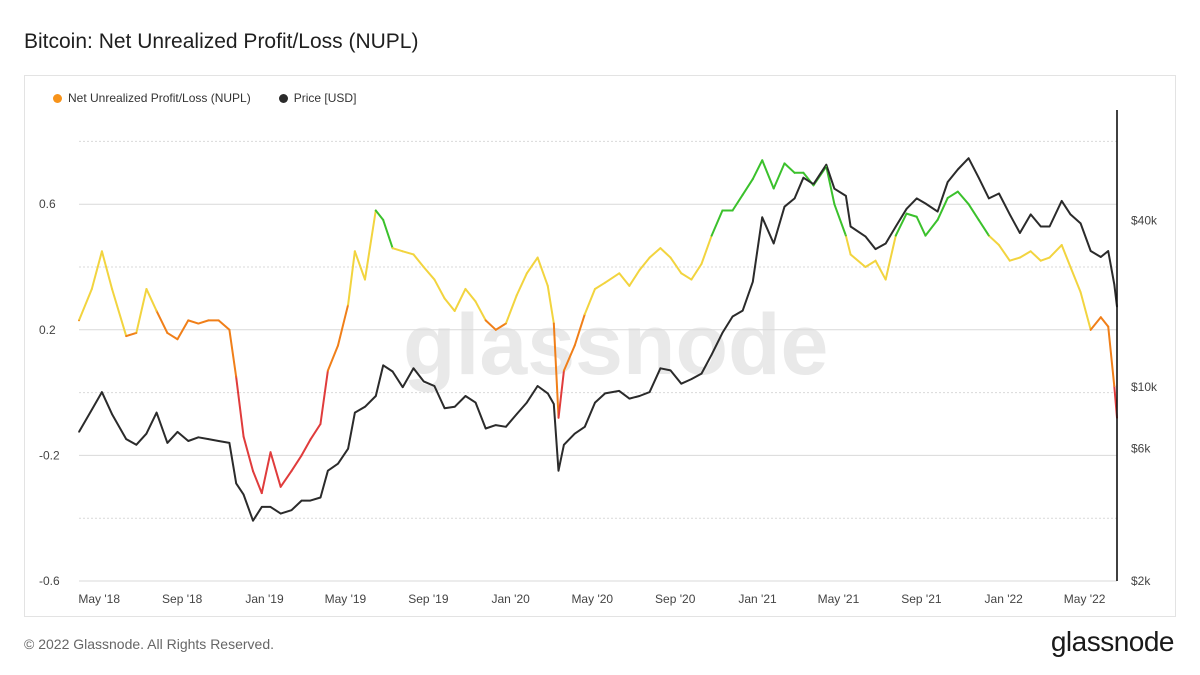 This screenshot has height=675, width=1200. I want to click on glassnode-logo: glassnode, so click(1112, 641).